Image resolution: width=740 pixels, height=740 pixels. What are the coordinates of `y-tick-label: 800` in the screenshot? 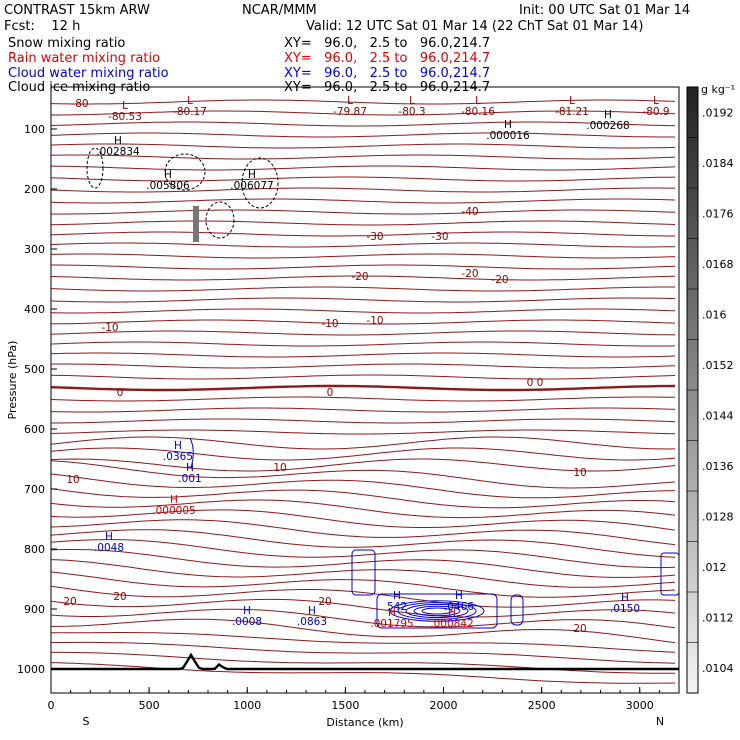 It's located at (34, 549).